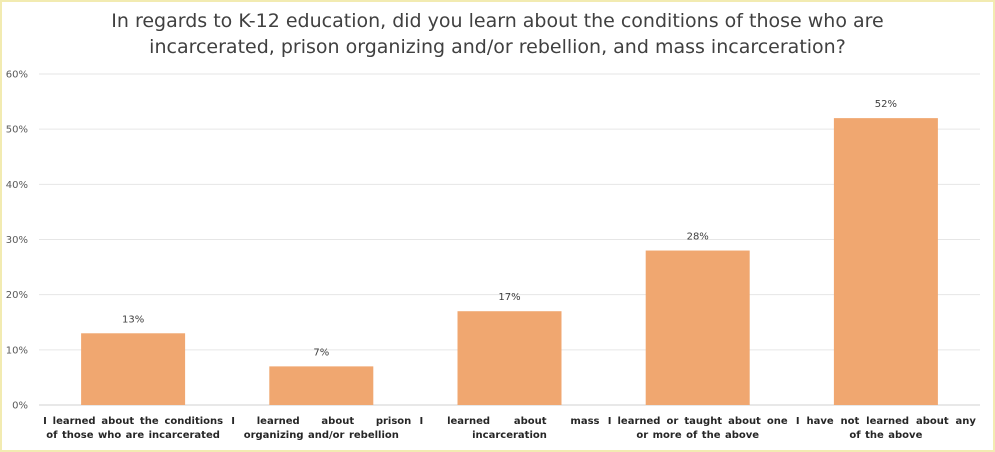 The width and height of the screenshot is (995, 452). I want to click on data-label: 7%, so click(321, 352).